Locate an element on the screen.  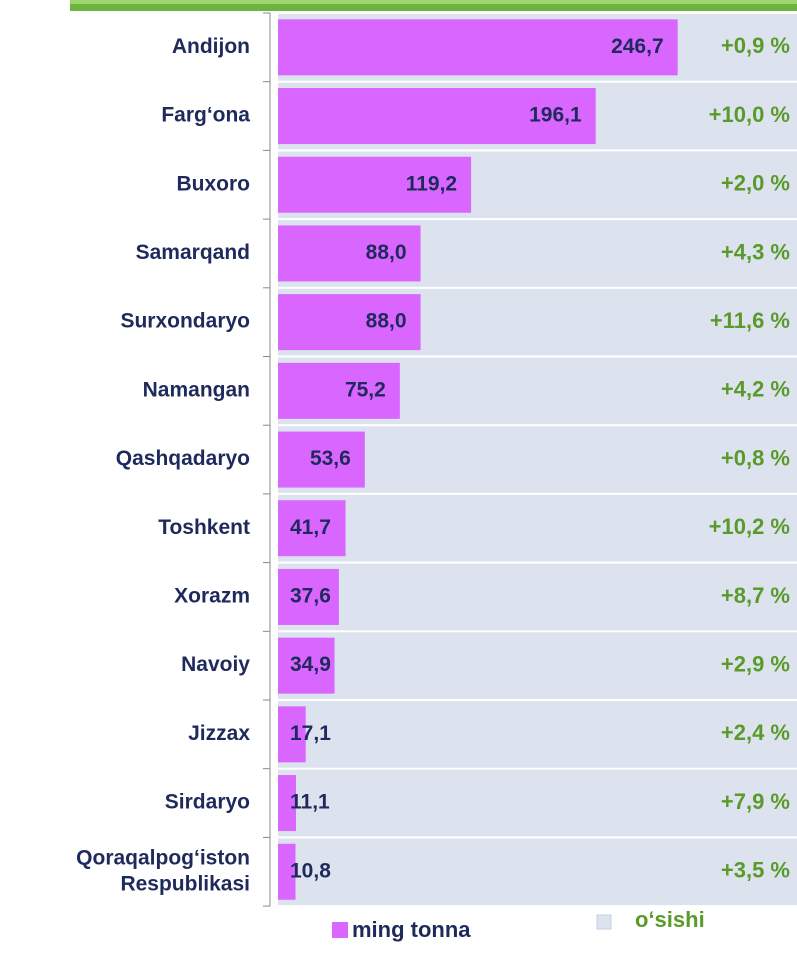
value-label: 10,8 is located at coordinates (310, 870).